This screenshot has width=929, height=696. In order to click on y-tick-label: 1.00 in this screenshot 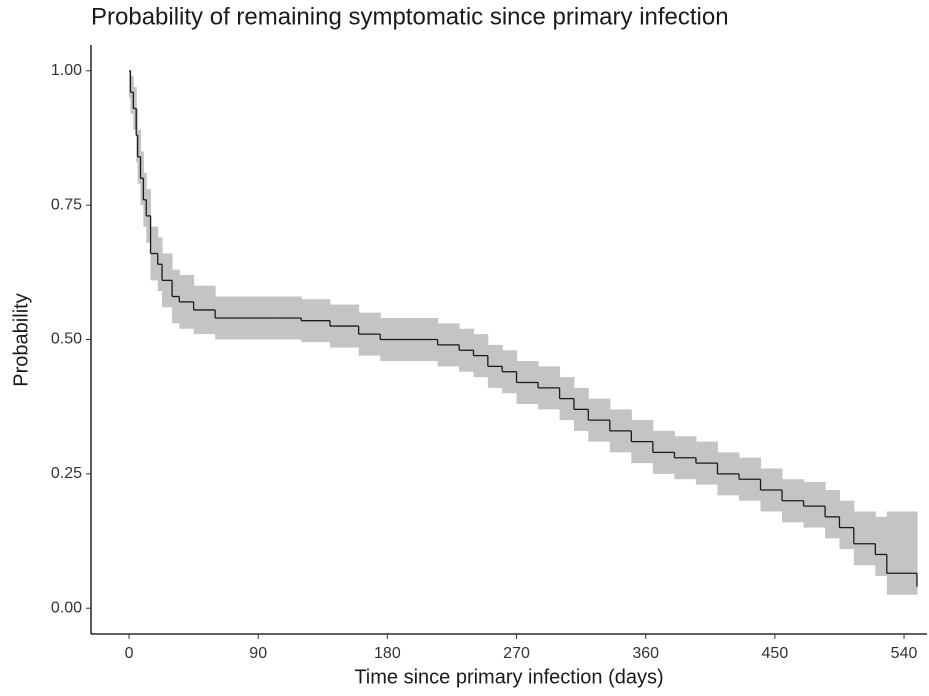, I will do `click(66, 70)`.